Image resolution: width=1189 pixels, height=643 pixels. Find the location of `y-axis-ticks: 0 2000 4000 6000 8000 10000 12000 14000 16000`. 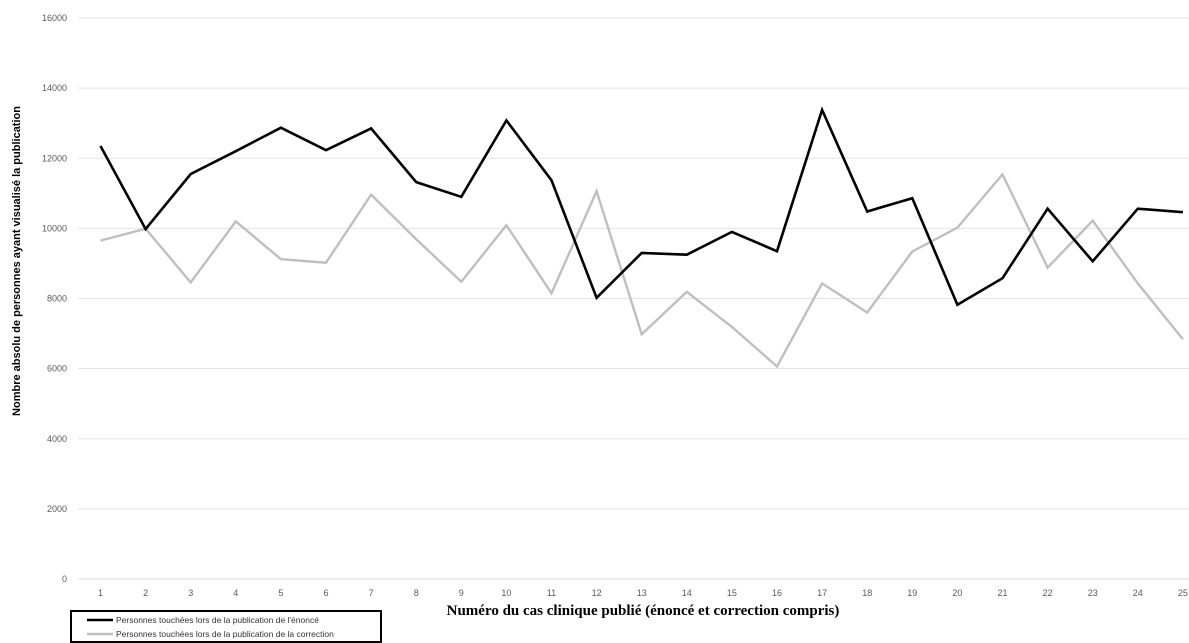

y-axis-ticks: 0 2000 4000 6000 8000 10000 12000 14000 16000 is located at coordinates (54, 298).